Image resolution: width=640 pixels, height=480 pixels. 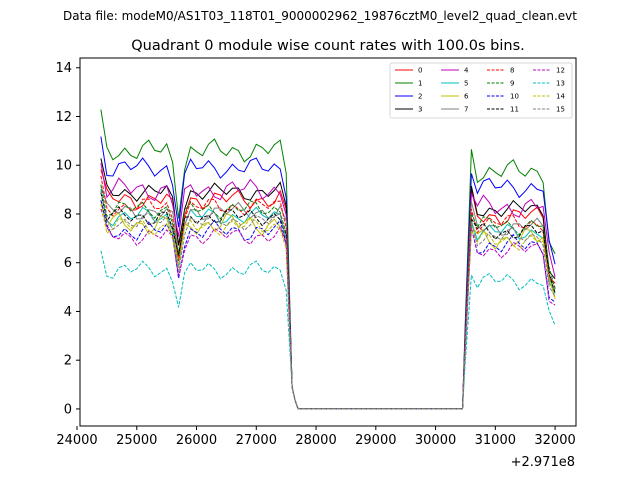 What do you see at coordinates (67, 239) in the screenshot?
I see `y-axis: 0 2 4 6 8 10 12 14` at bounding box center [67, 239].